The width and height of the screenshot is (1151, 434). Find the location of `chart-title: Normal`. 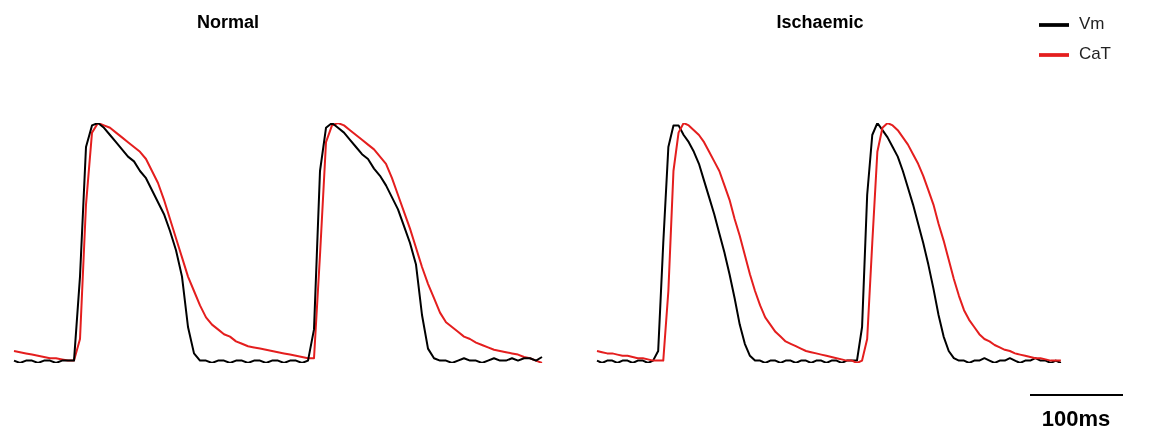

chart-title: Normal is located at coordinates (228, 22).